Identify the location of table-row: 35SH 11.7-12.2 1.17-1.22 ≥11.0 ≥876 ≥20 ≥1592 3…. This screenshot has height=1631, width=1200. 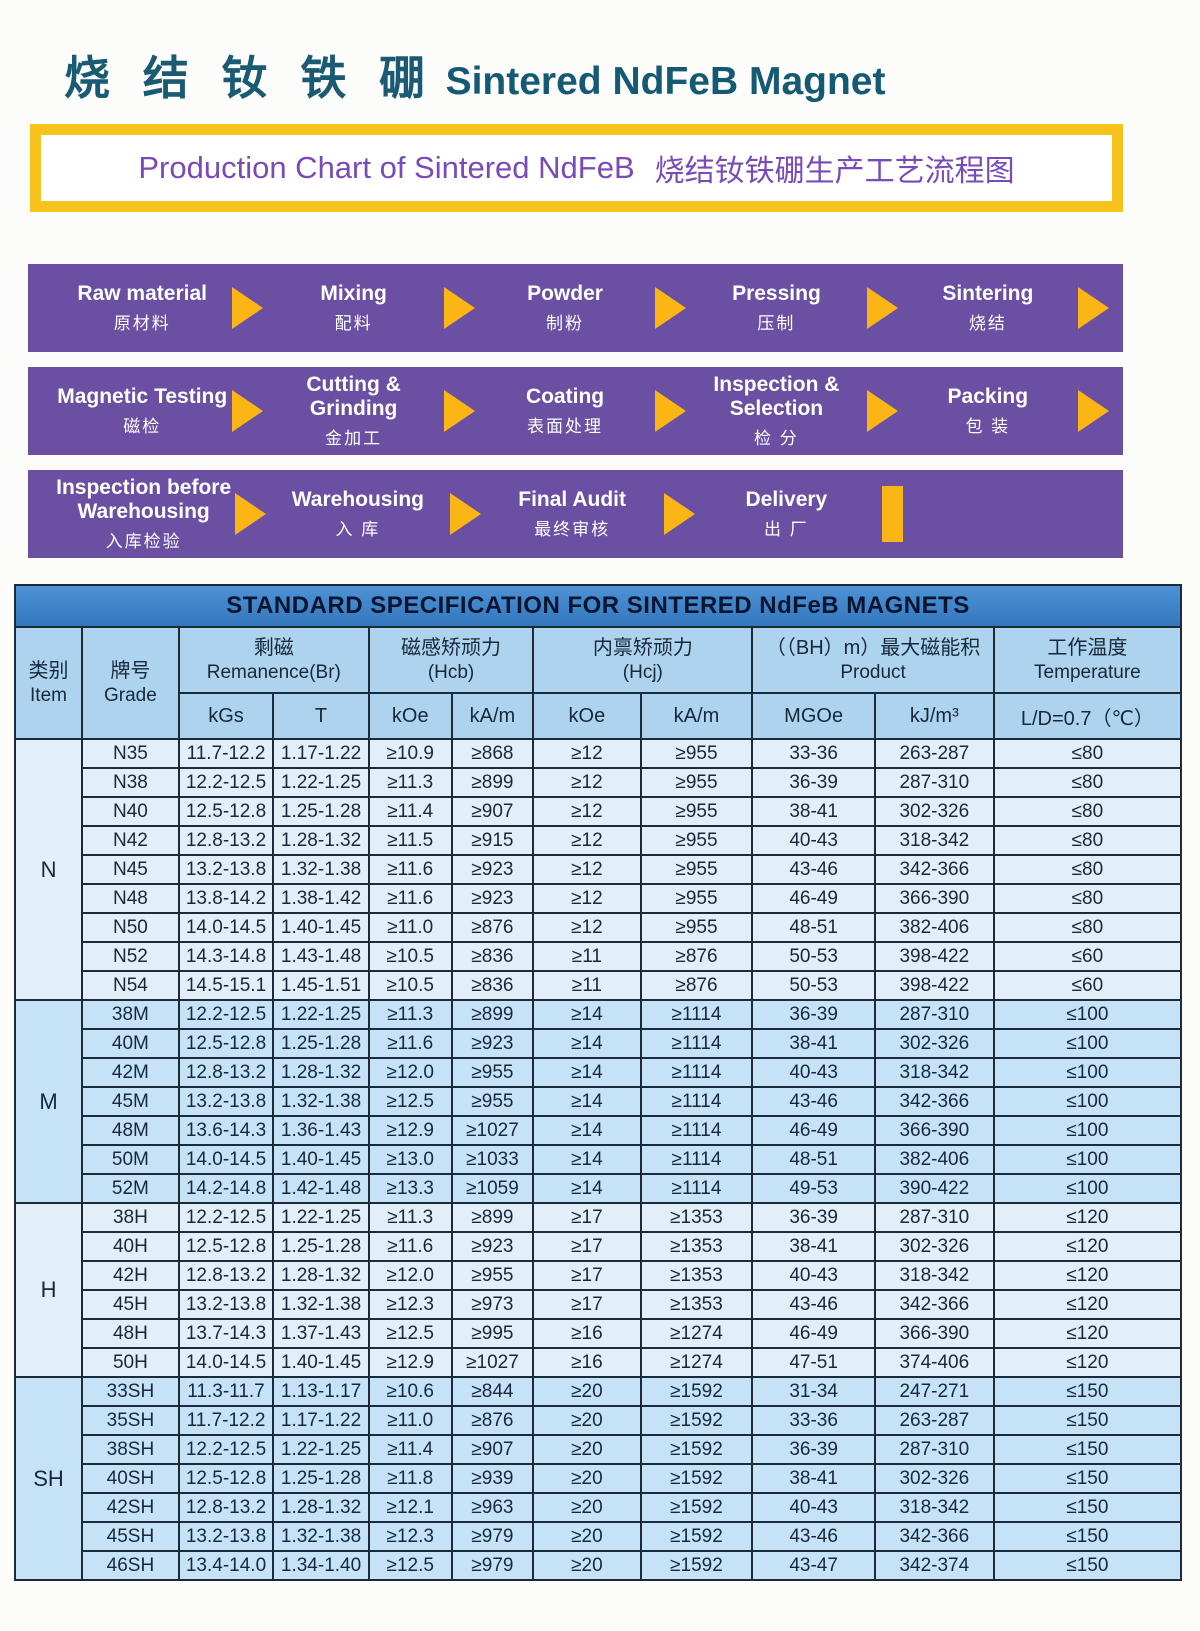
(599, 1420).